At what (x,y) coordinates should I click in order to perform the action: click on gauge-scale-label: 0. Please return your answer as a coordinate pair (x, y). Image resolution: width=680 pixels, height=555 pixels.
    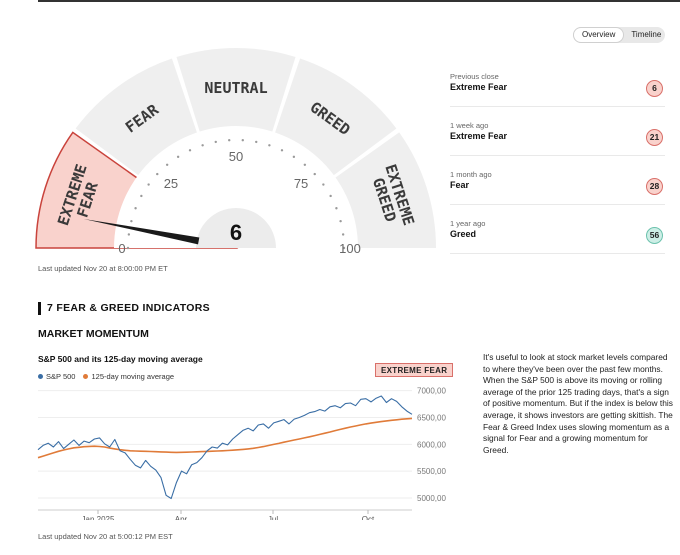
    Looking at the image, I should click on (121, 248).